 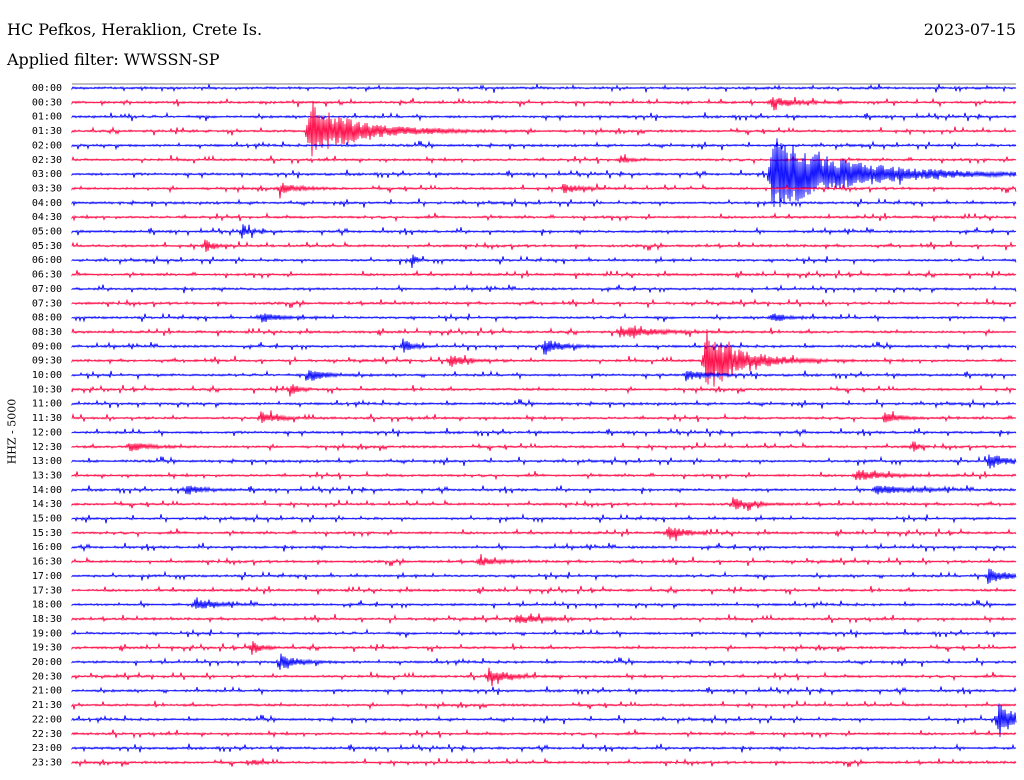 What do you see at coordinates (47, 318) in the screenshot?
I see `time-tick-label: 08:00` at bounding box center [47, 318].